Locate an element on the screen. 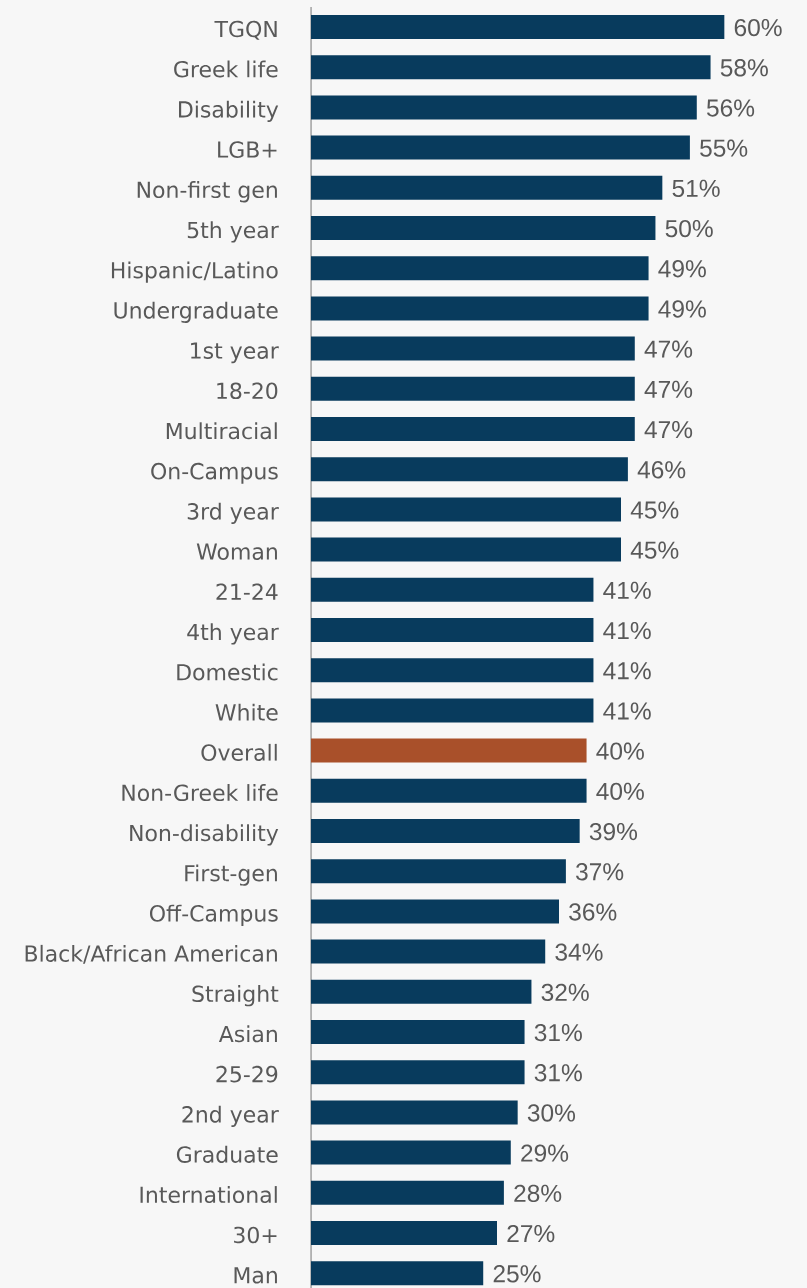 Image resolution: width=807 pixels, height=1288 pixels. y-tick-label: Undergraduate is located at coordinates (196, 312).